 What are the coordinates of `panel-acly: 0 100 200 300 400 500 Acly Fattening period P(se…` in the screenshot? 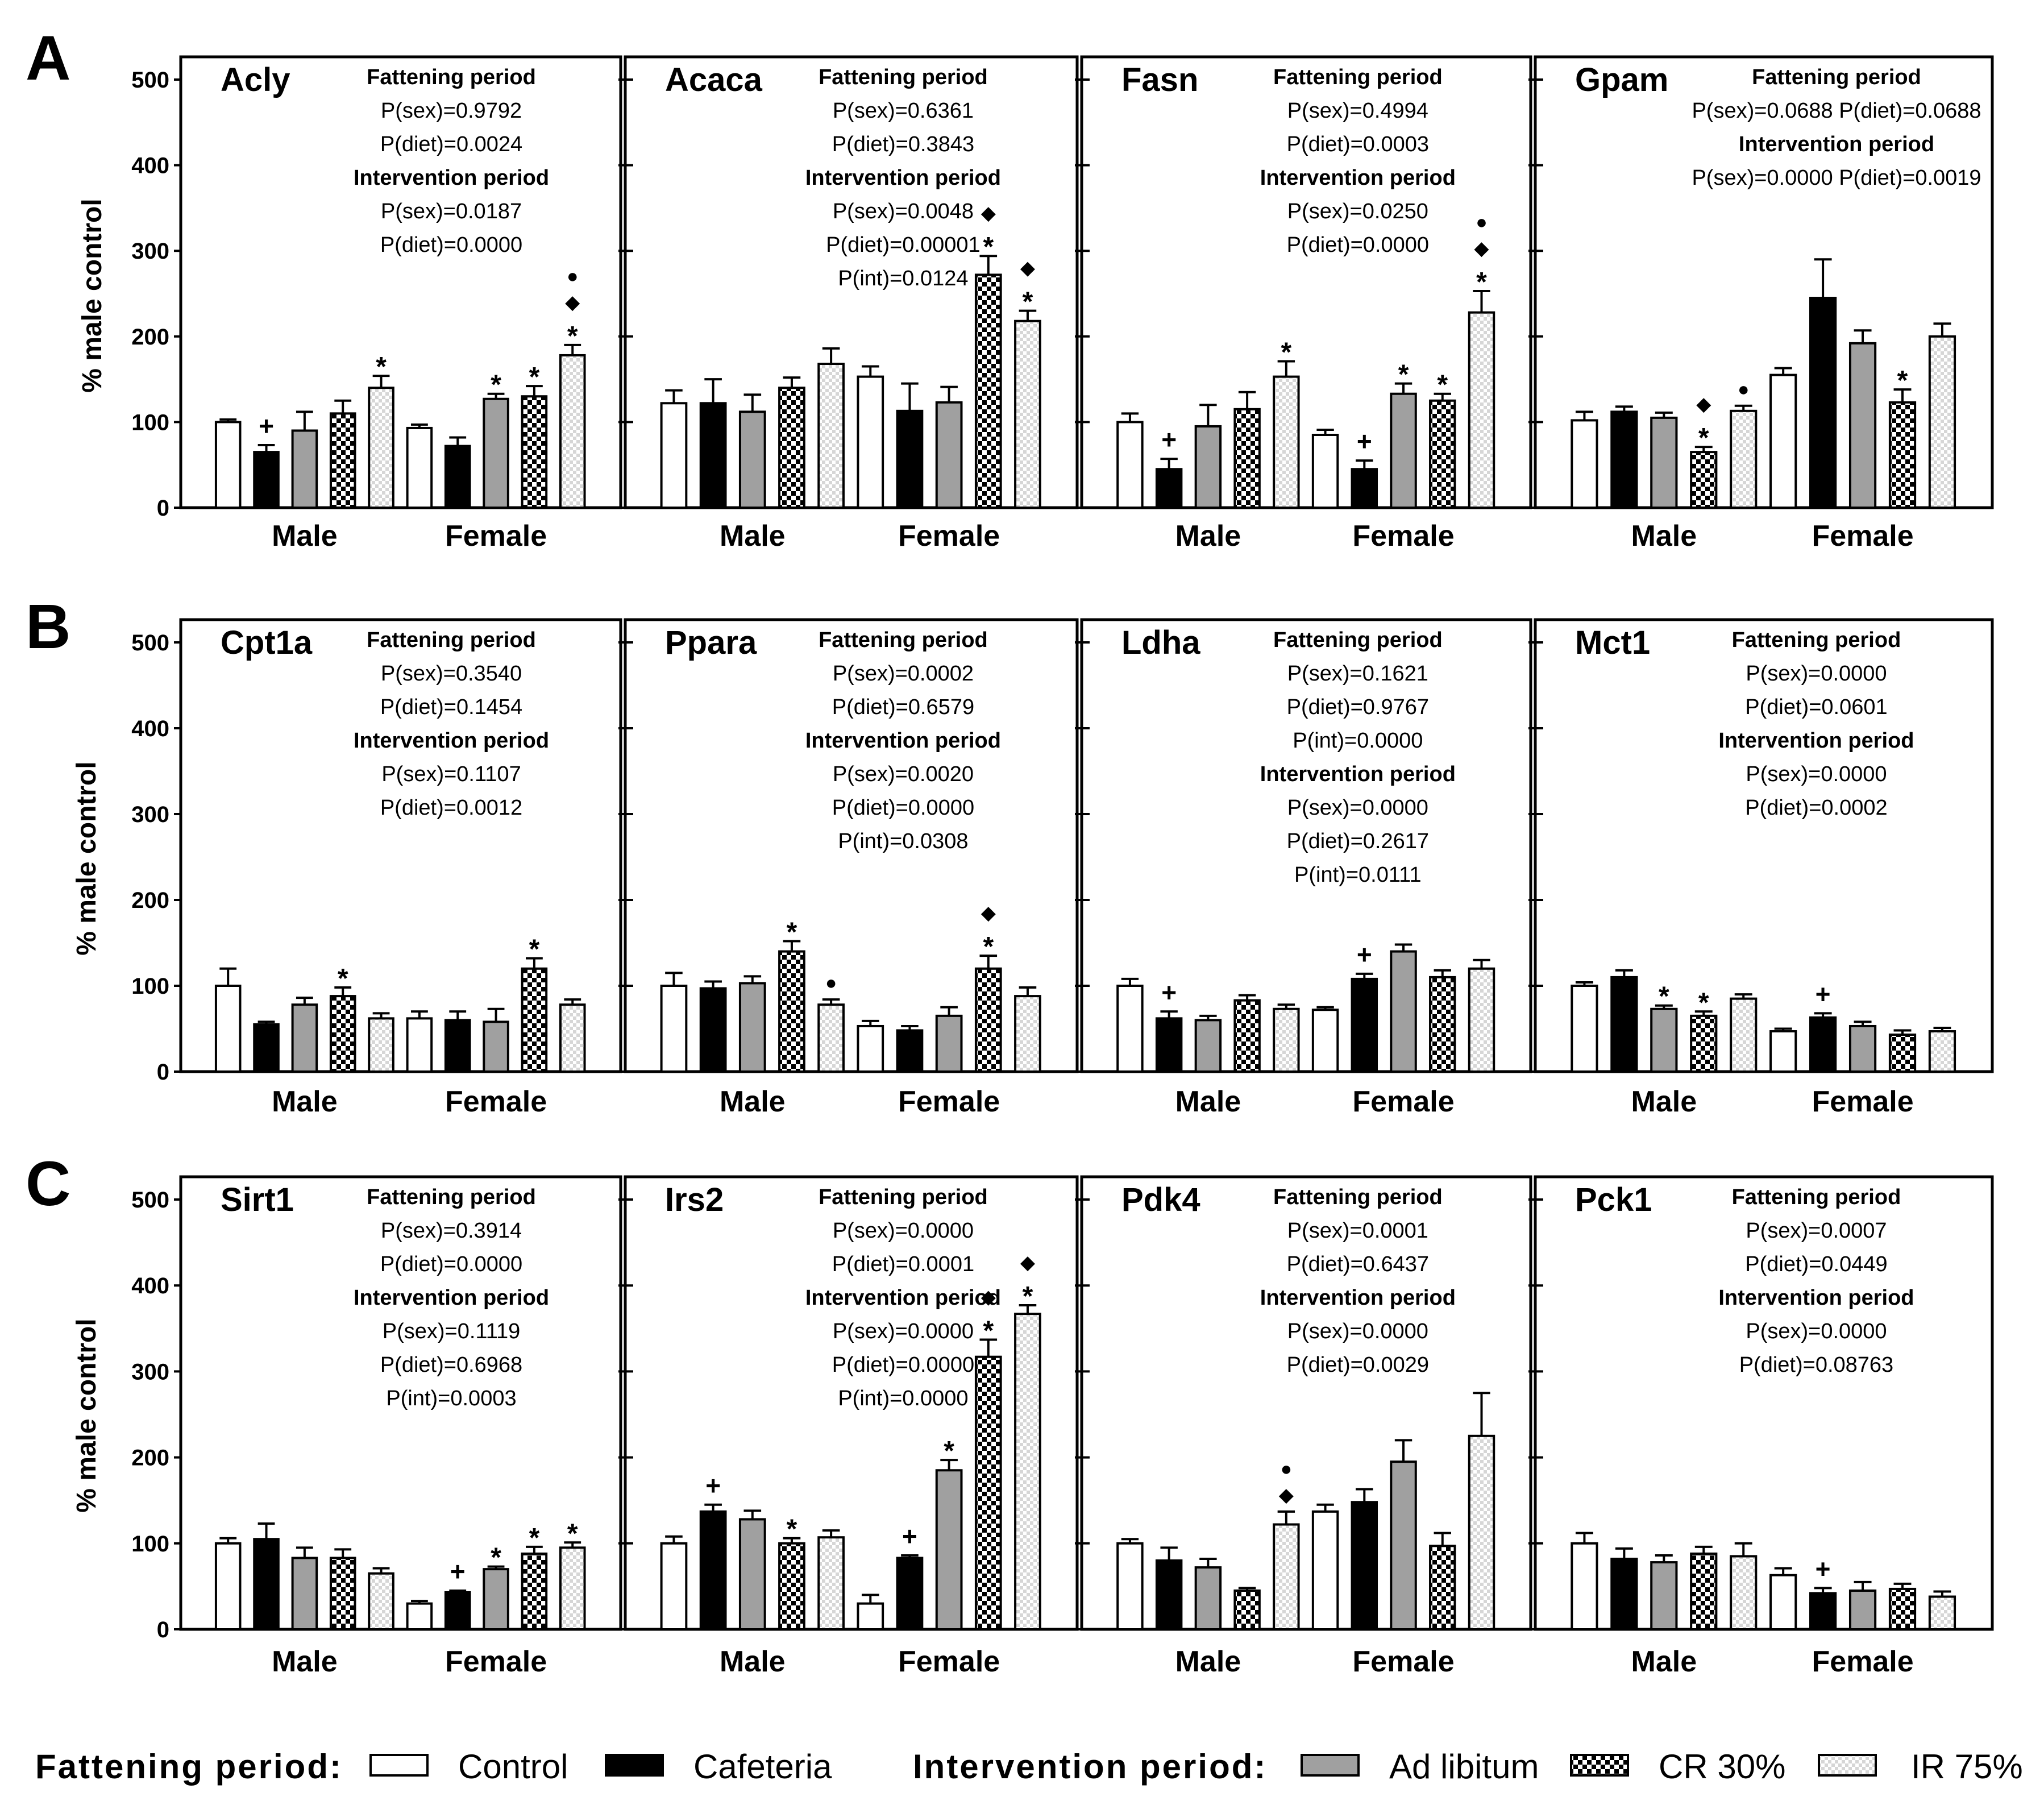 It's located at (376, 304).